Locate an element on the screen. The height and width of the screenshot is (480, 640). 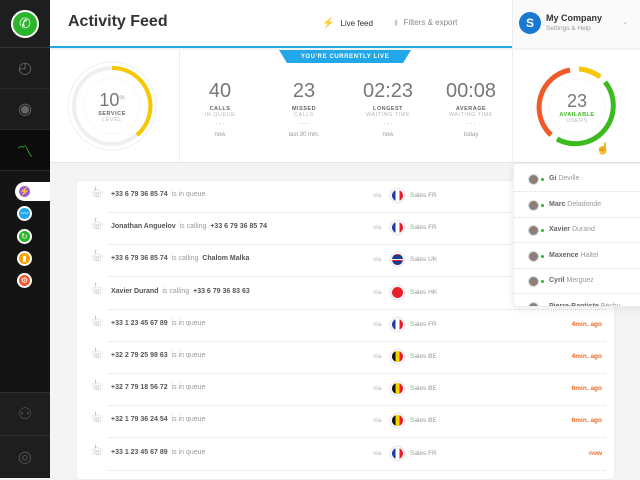
user-name: Xavier Durand is located at coordinates (572, 229).